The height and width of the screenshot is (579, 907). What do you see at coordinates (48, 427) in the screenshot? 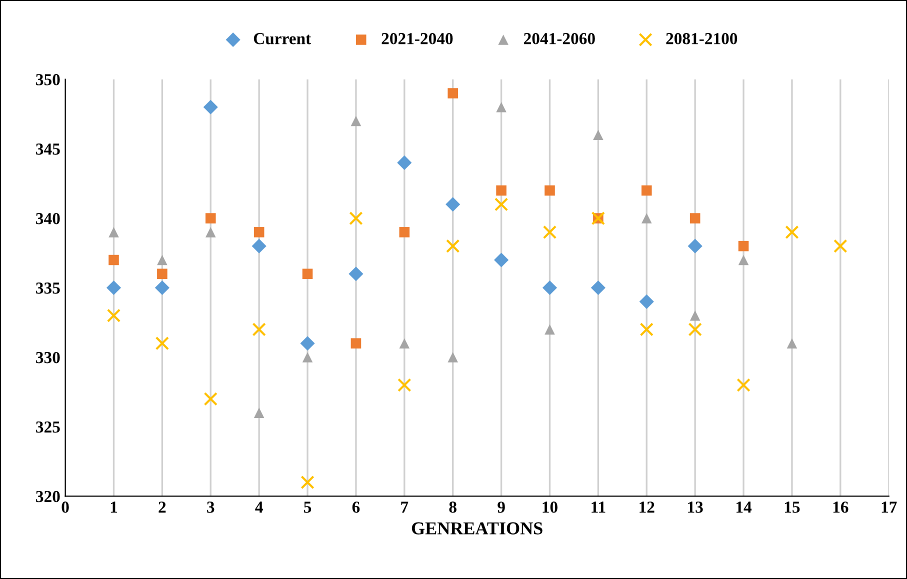
I see `y-tick-label: 325` at bounding box center [48, 427].